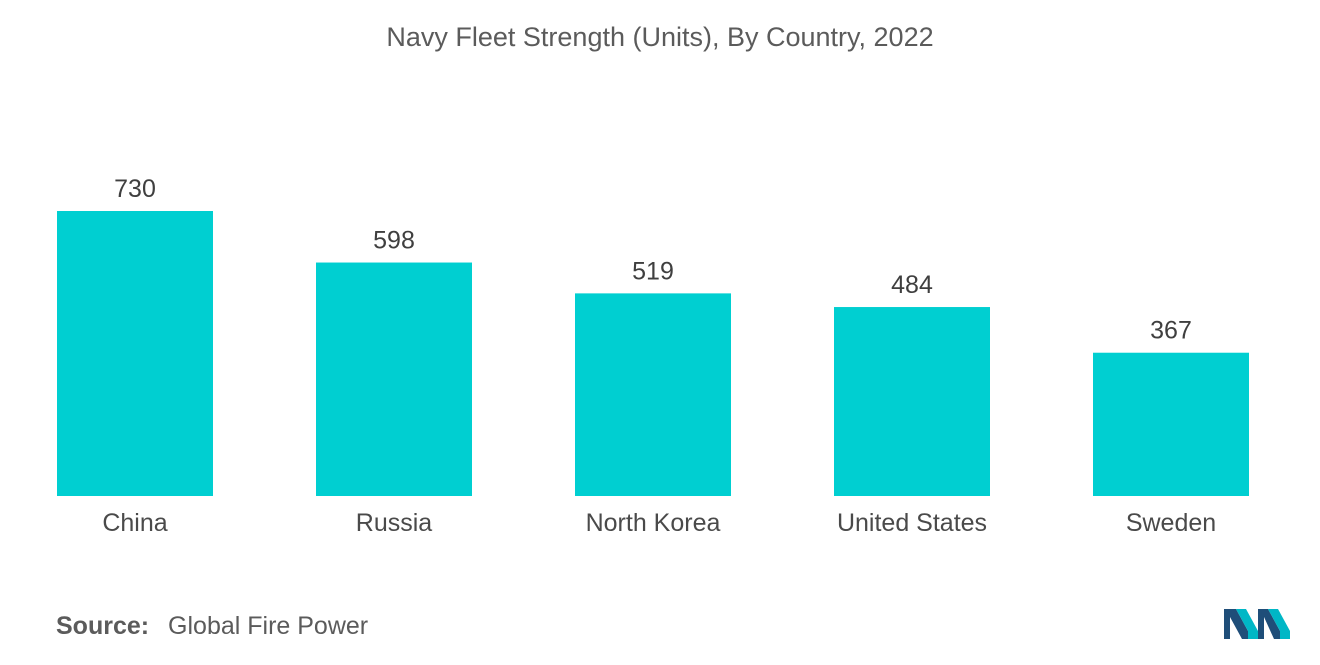 The image size is (1320, 665). Describe the element at coordinates (135, 353) in the screenshot. I see `bar-china` at that location.